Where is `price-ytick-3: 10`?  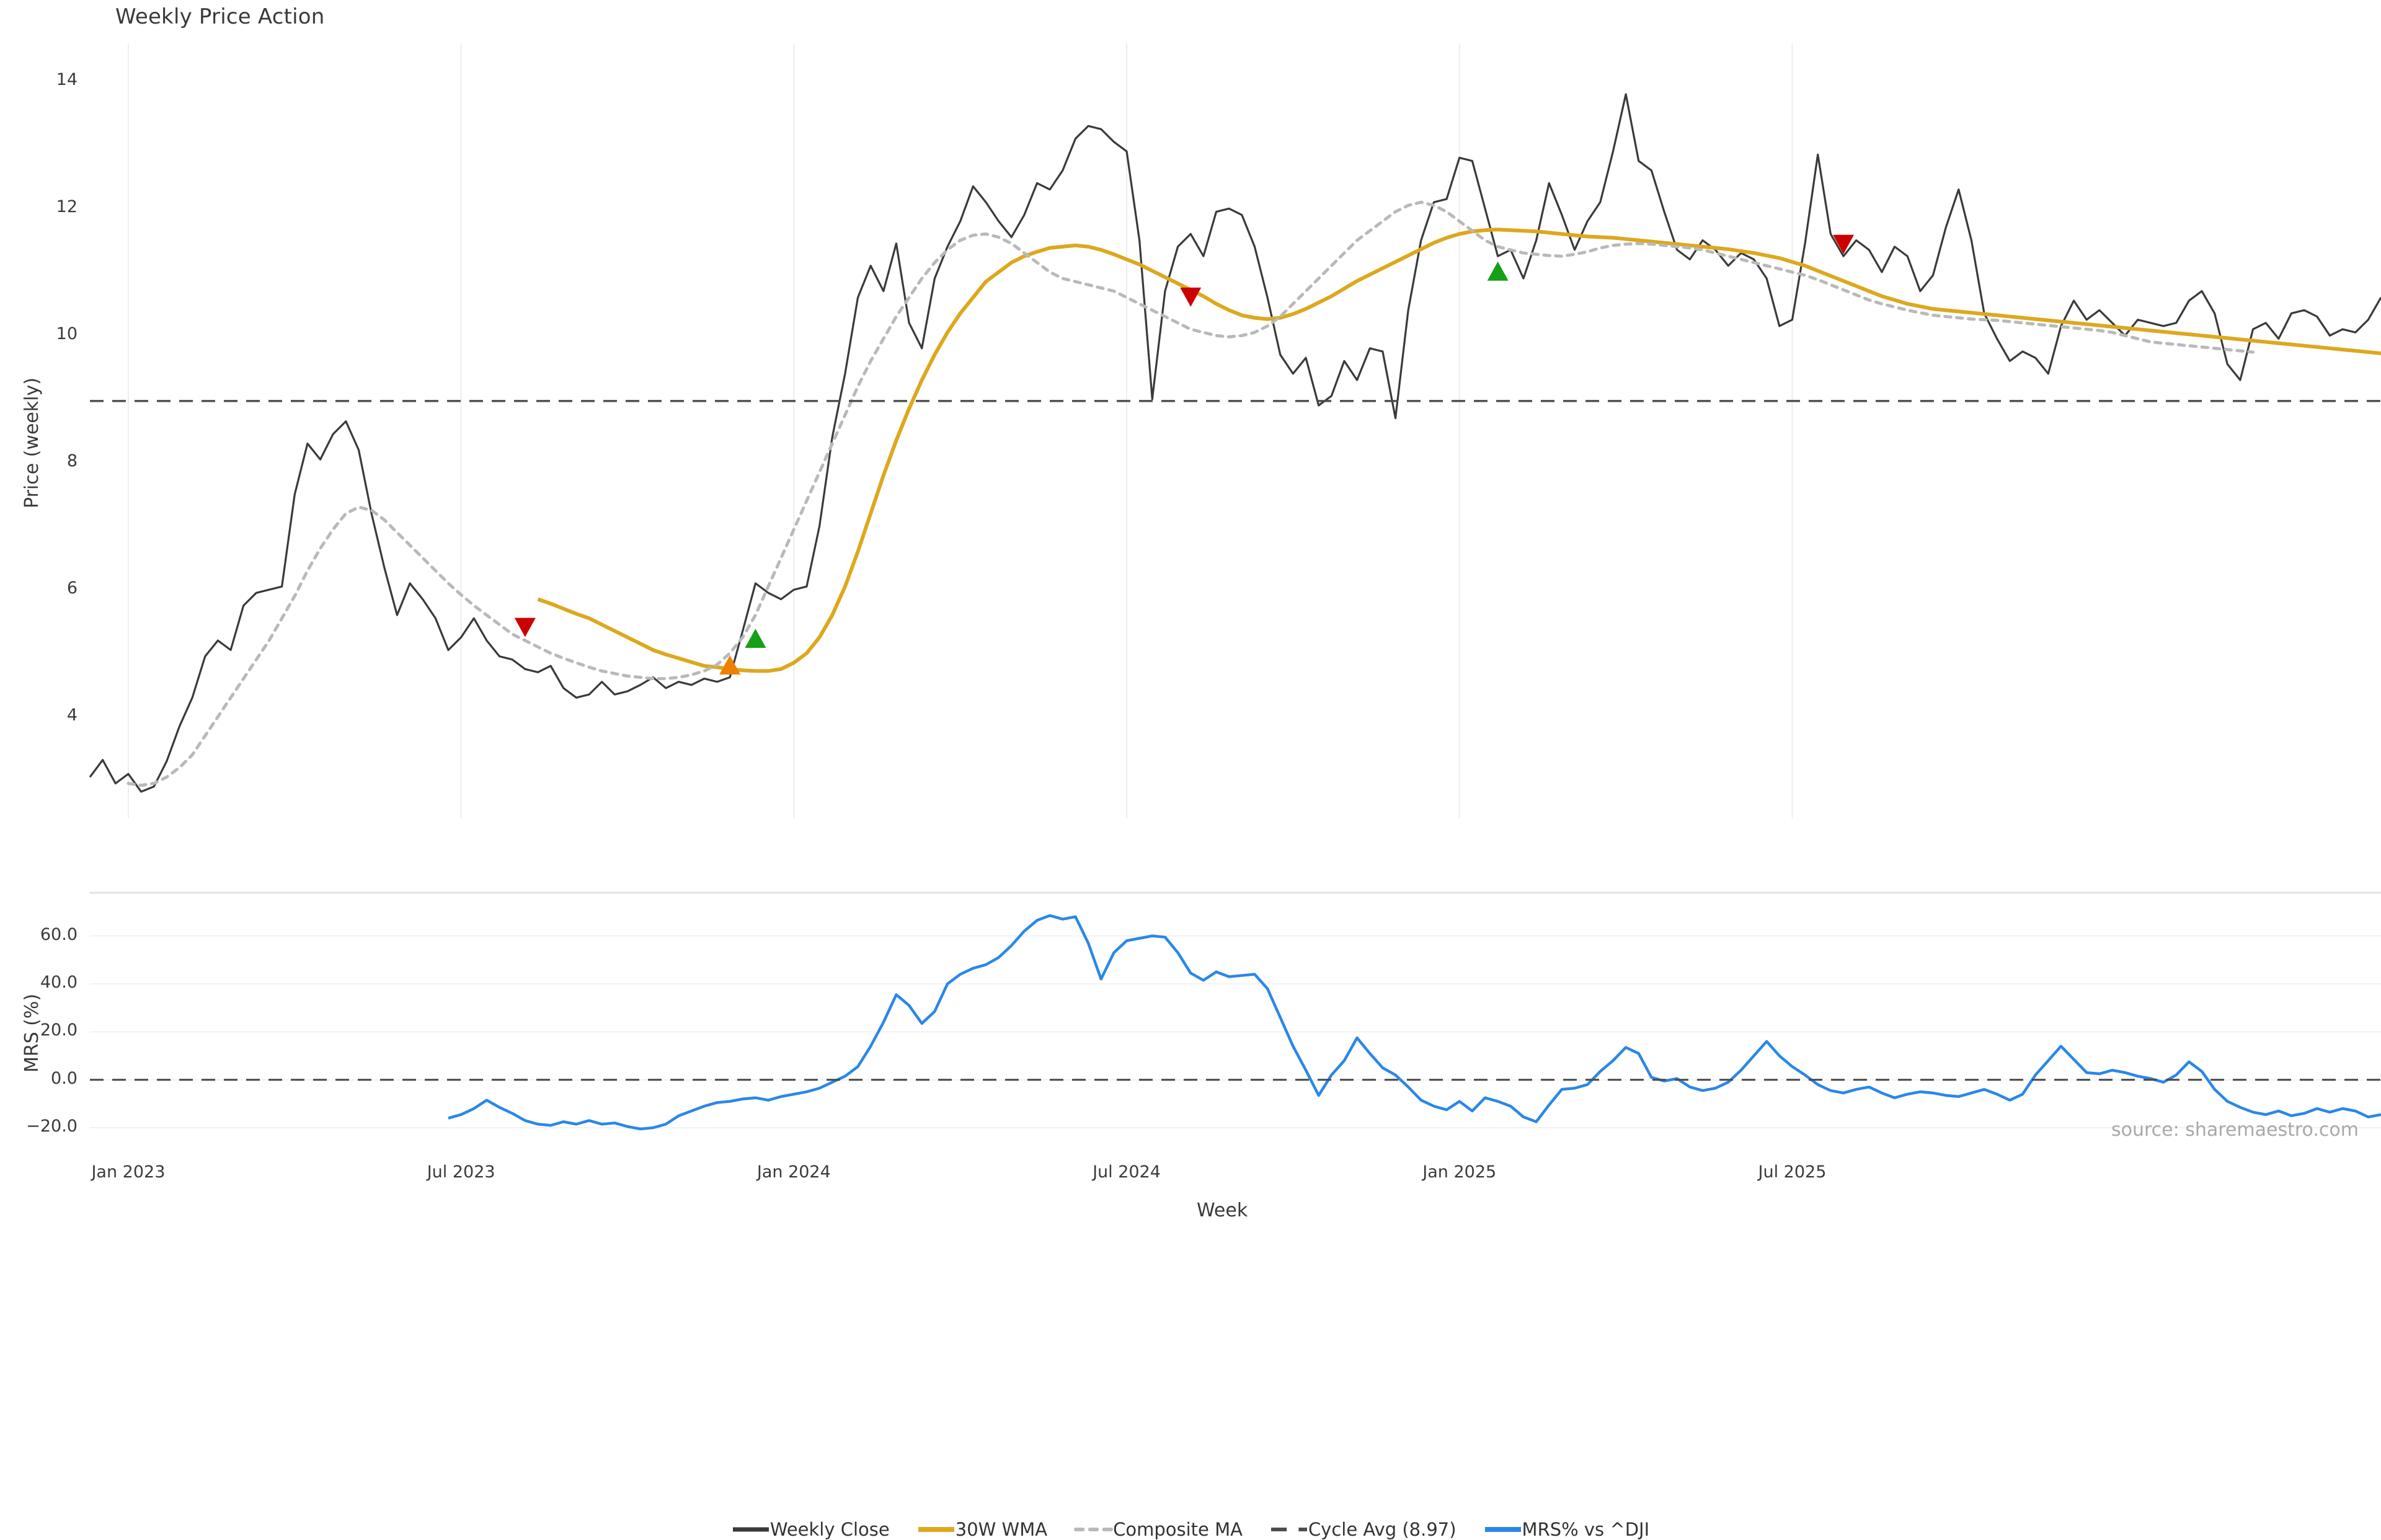
price-ytick-3: 10 is located at coordinates (67, 334).